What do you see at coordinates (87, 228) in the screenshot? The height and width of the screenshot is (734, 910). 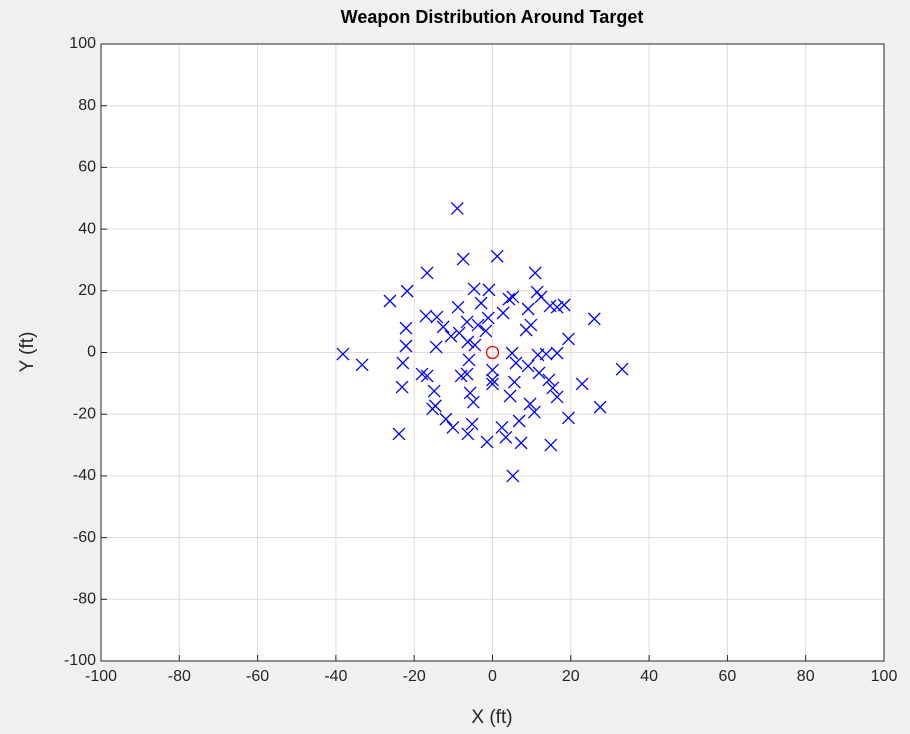 I see `y-tick-label: 40` at bounding box center [87, 228].